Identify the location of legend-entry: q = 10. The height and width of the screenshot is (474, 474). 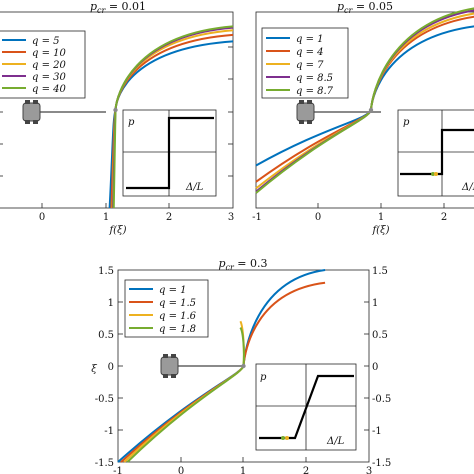
(49, 53).